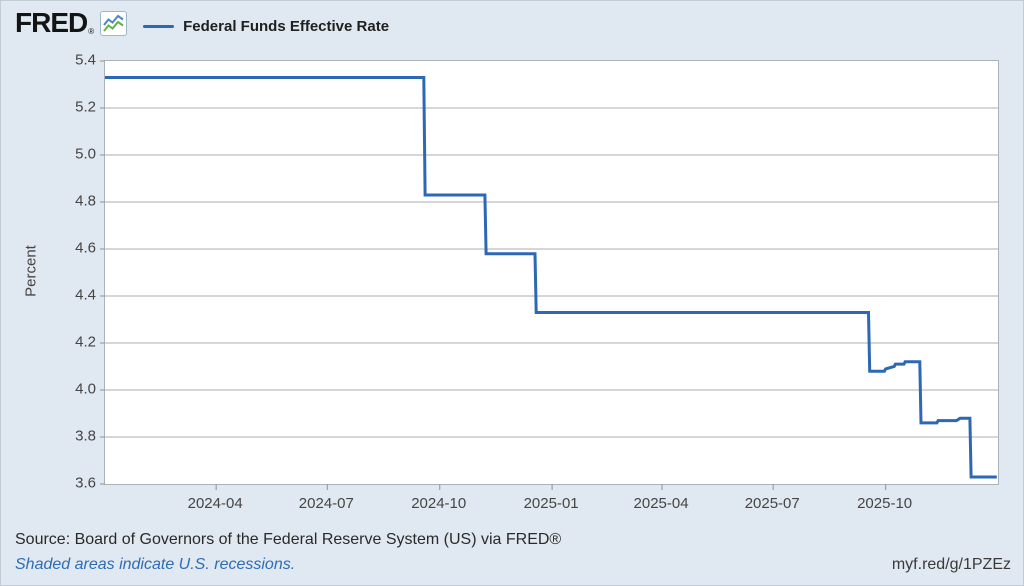 The image size is (1024, 586). What do you see at coordinates (85, 342) in the screenshot?
I see `y-tick-label: 4.2` at bounding box center [85, 342].